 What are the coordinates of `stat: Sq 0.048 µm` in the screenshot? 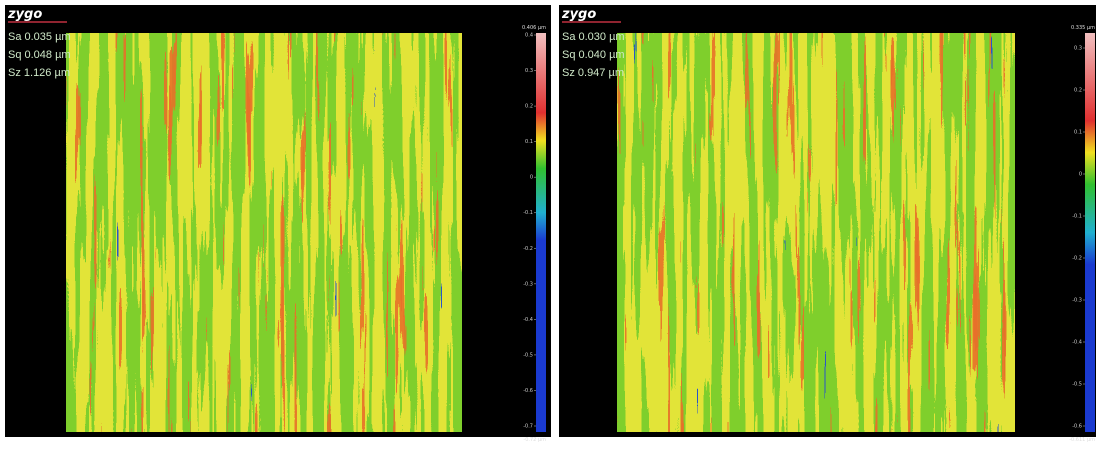 It's located at (39, 55).